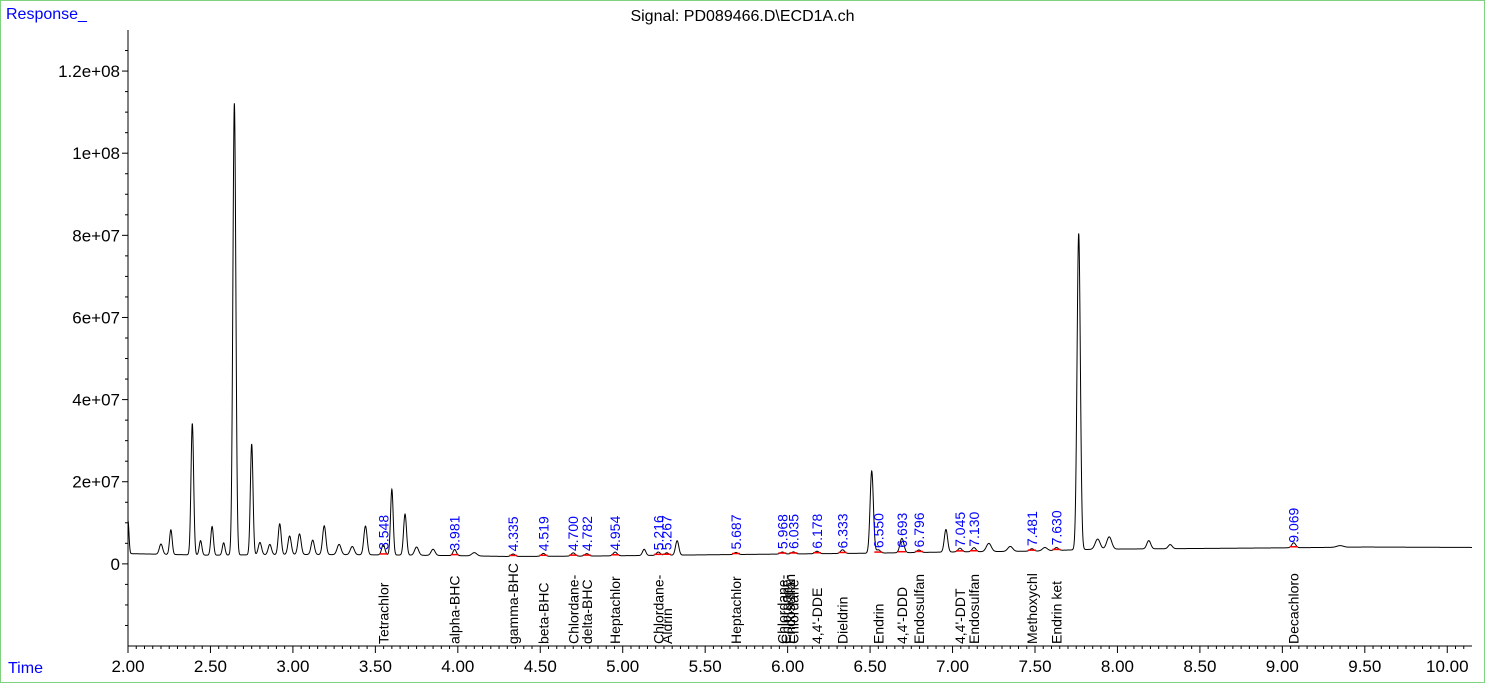 Image resolution: width=1485 pixels, height=683 pixels. Describe the element at coordinates (960, 616) in the screenshot. I see `compound-label: 4,4'-DDT` at that location.